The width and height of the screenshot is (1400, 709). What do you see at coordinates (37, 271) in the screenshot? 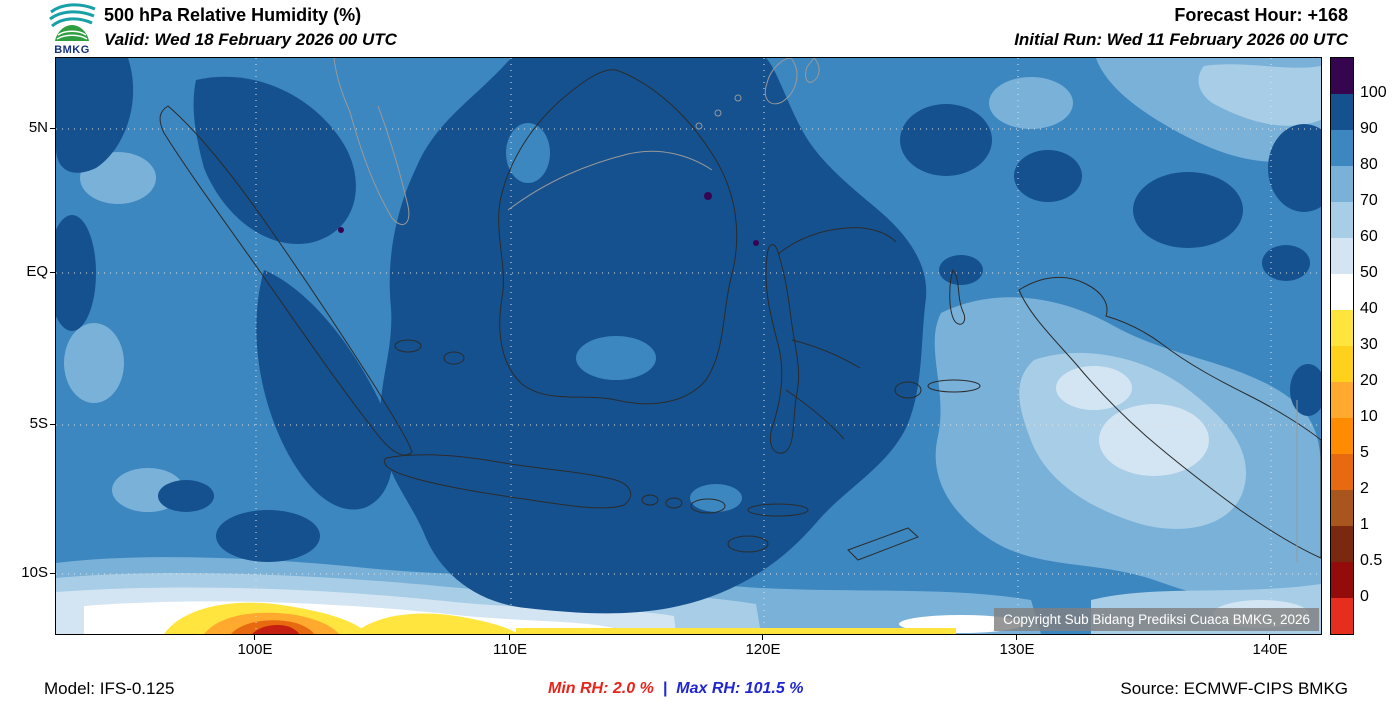
I see `lat-label-eq: EQ` at bounding box center [37, 271].